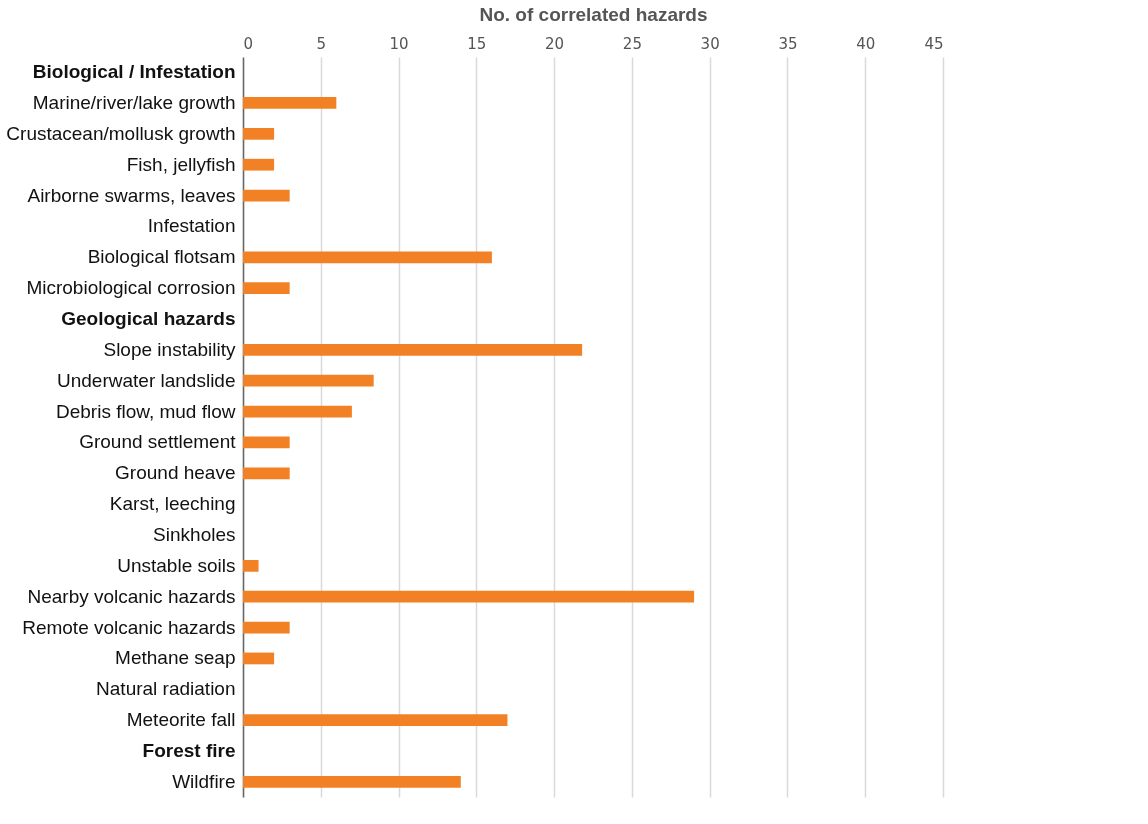  I want to click on x-tick-label: 25, so click(632, 43).